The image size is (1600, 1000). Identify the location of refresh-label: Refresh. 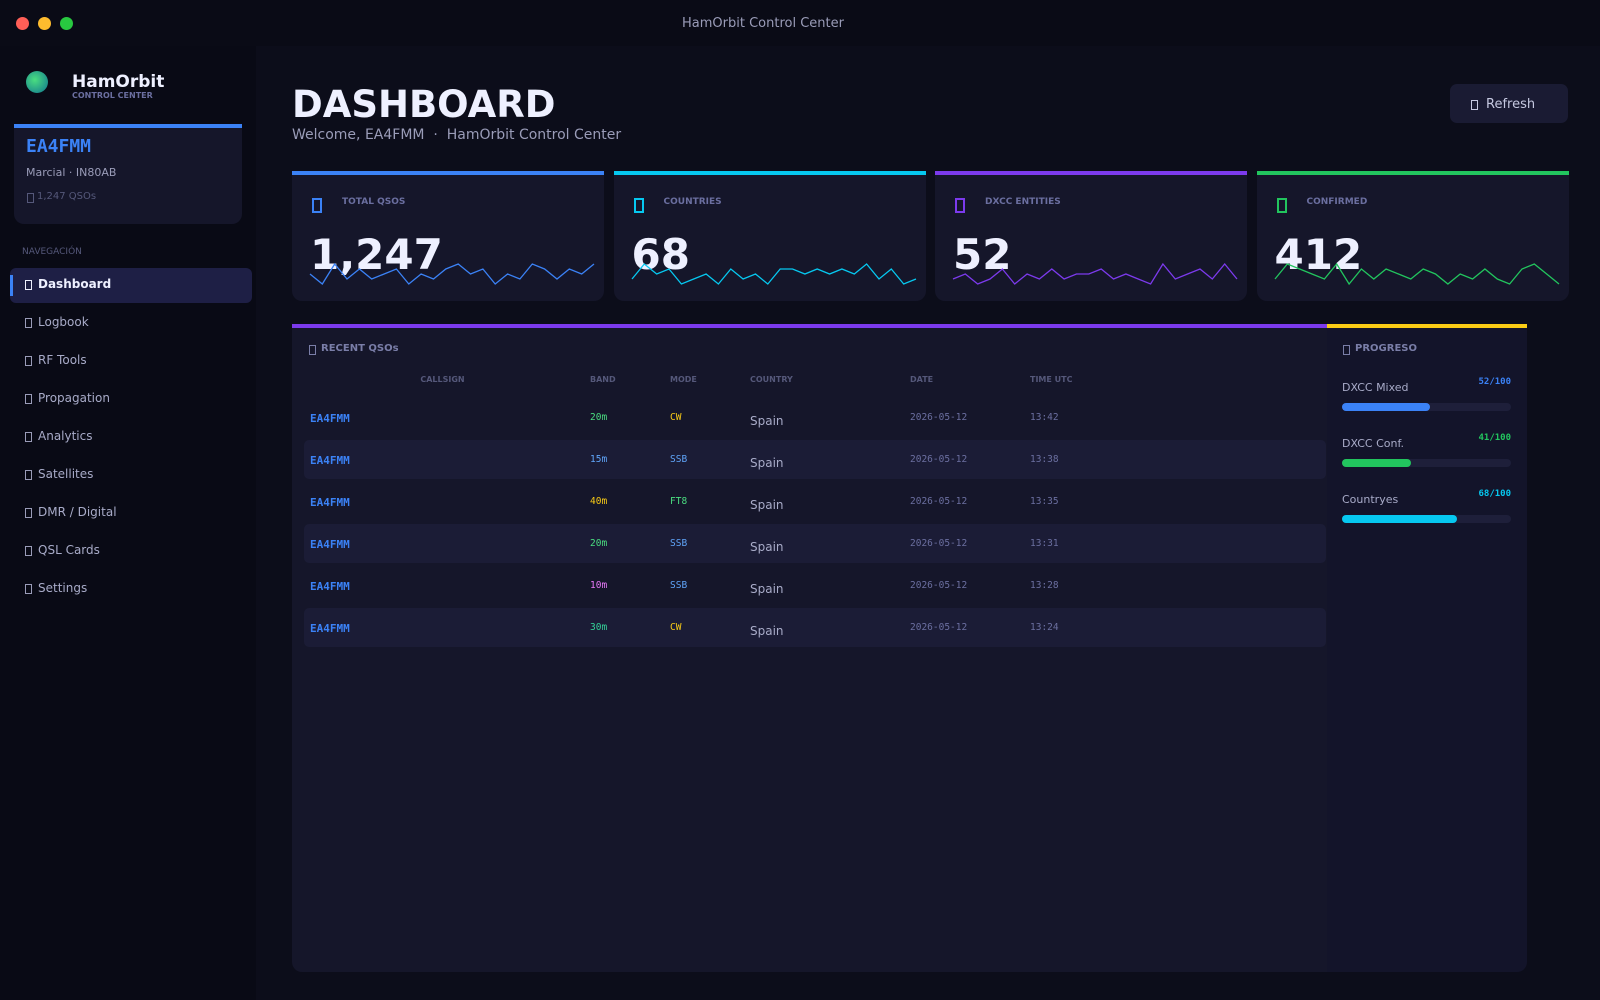
(1511, 104).